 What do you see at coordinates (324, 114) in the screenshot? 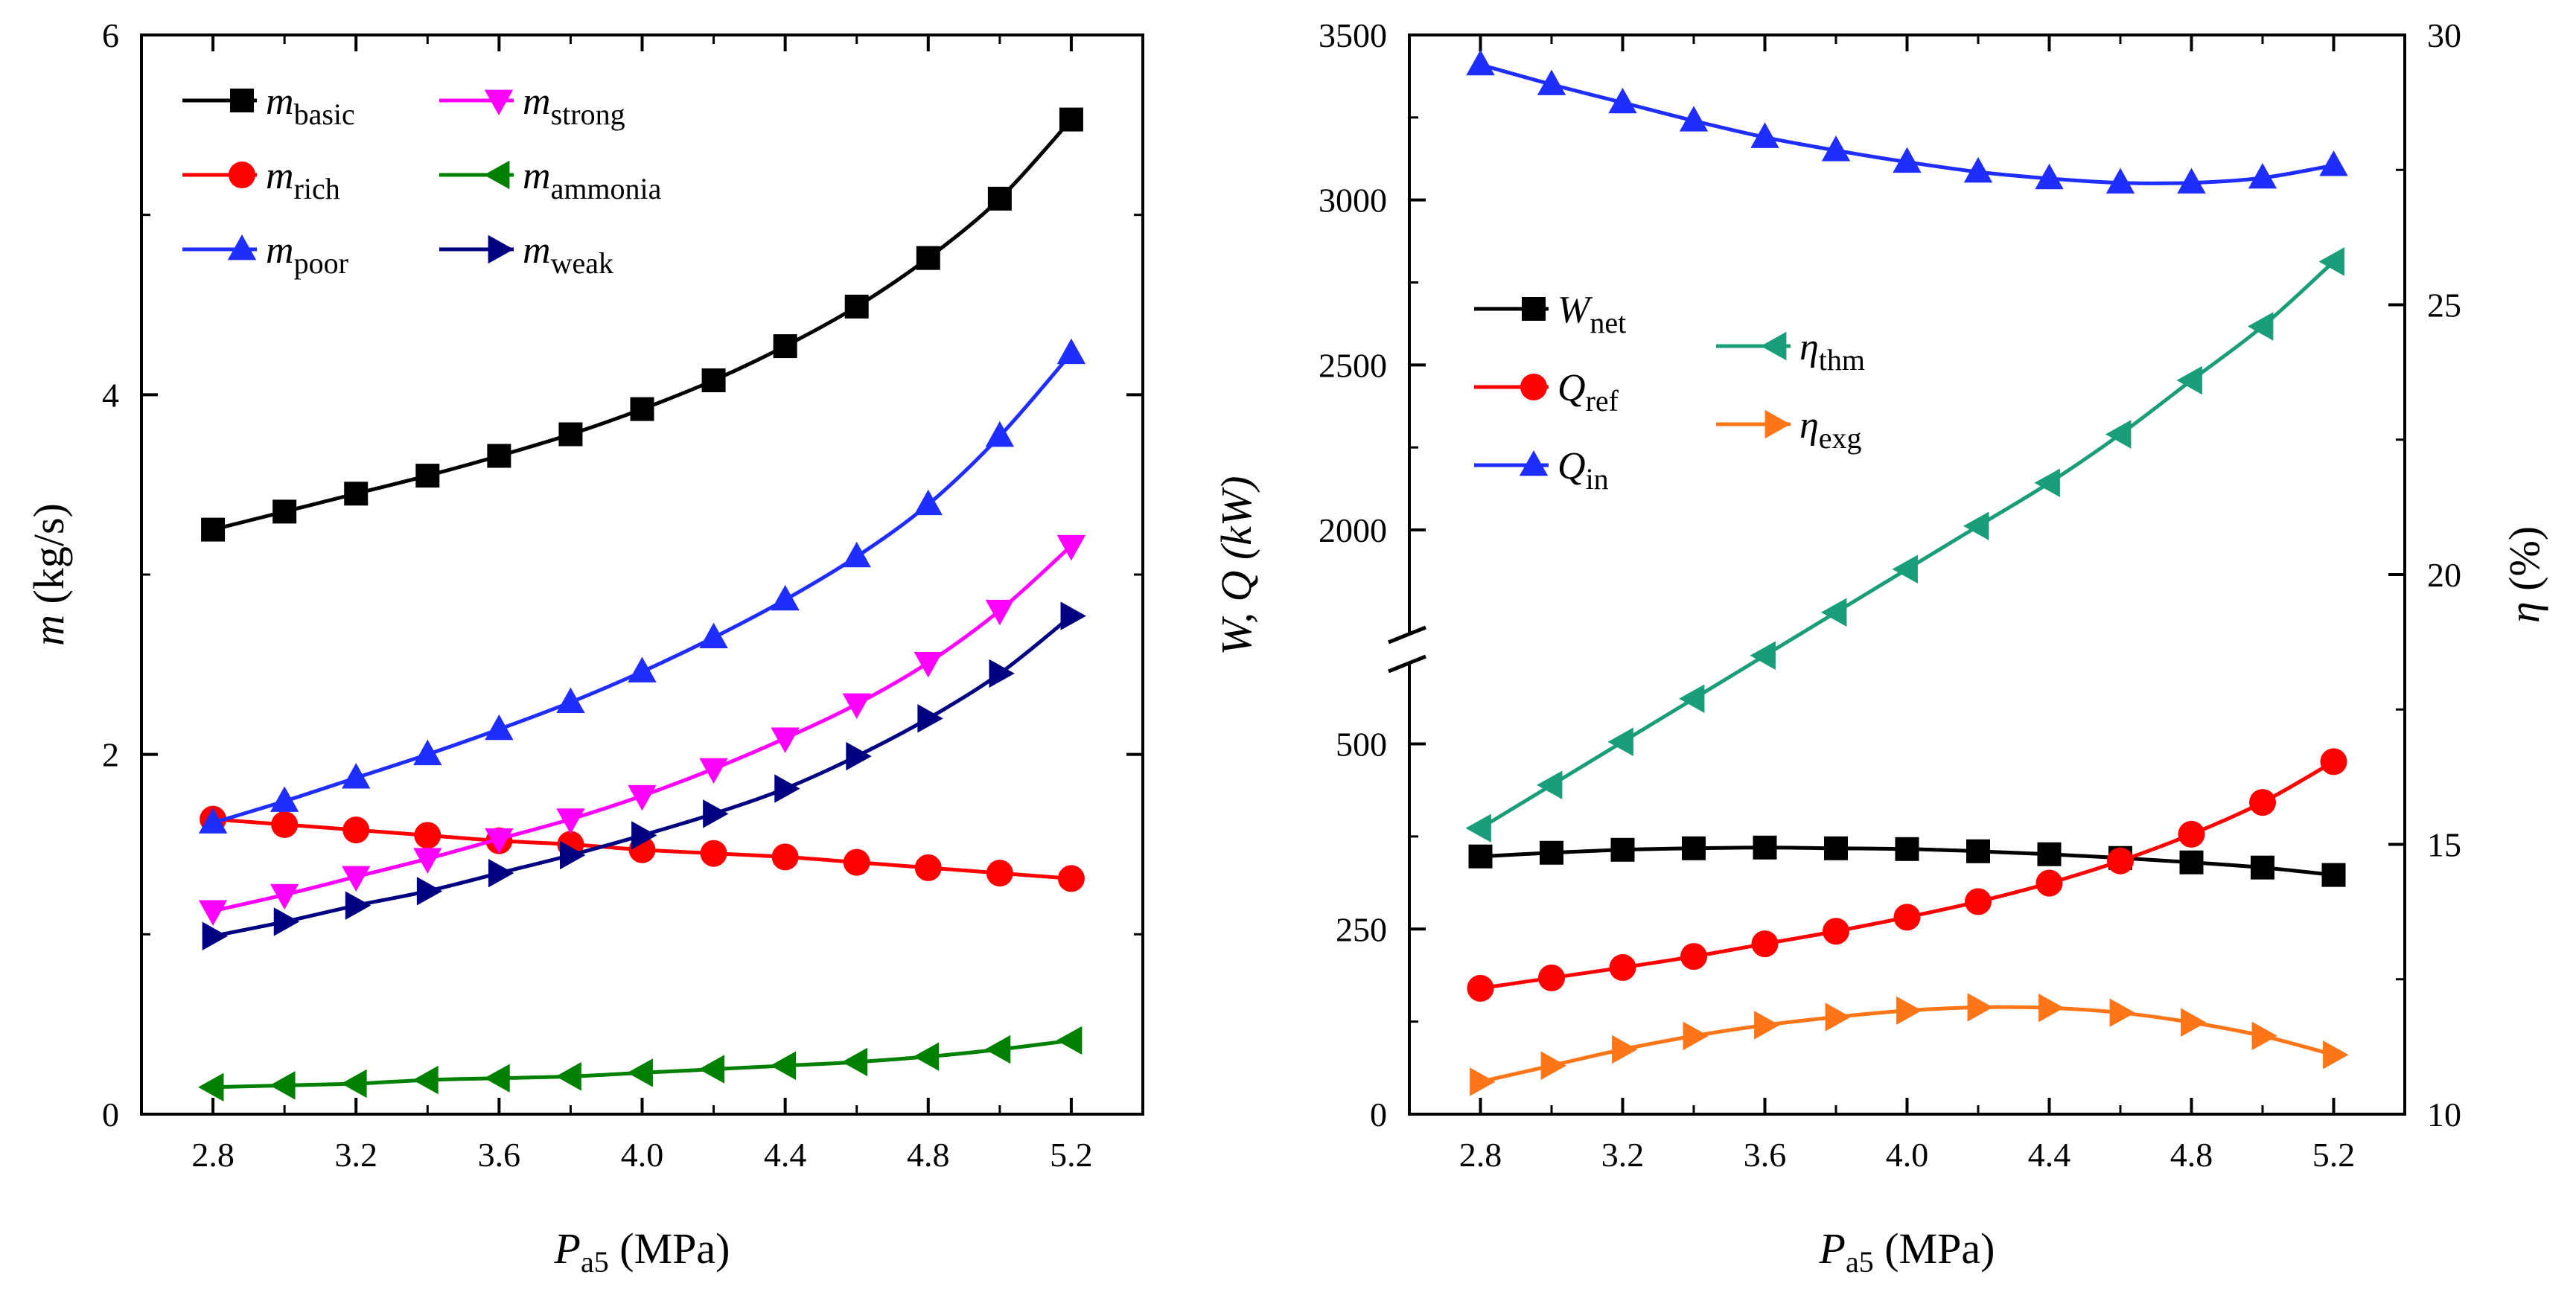
I see `legend-sub: basic` at bounding box center [324, 114].